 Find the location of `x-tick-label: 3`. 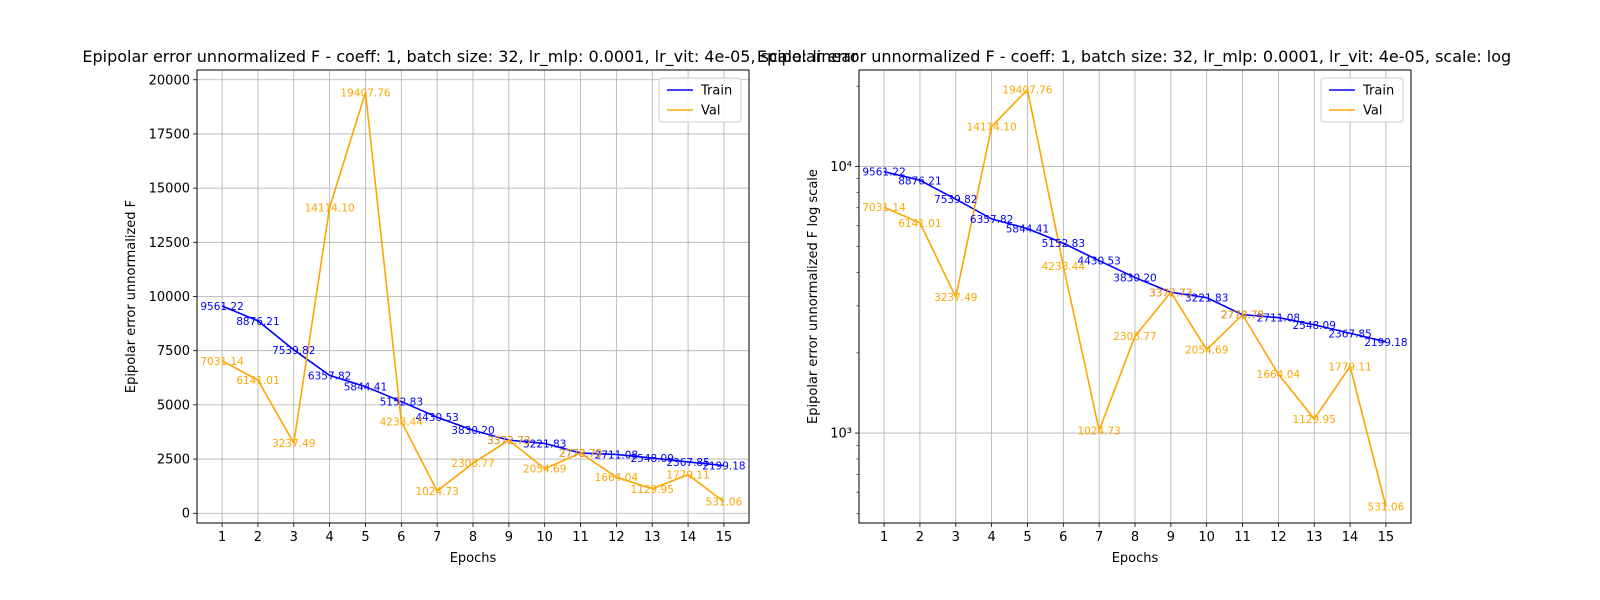

x-tick-label: 3 is located at coordinates (956, 537).